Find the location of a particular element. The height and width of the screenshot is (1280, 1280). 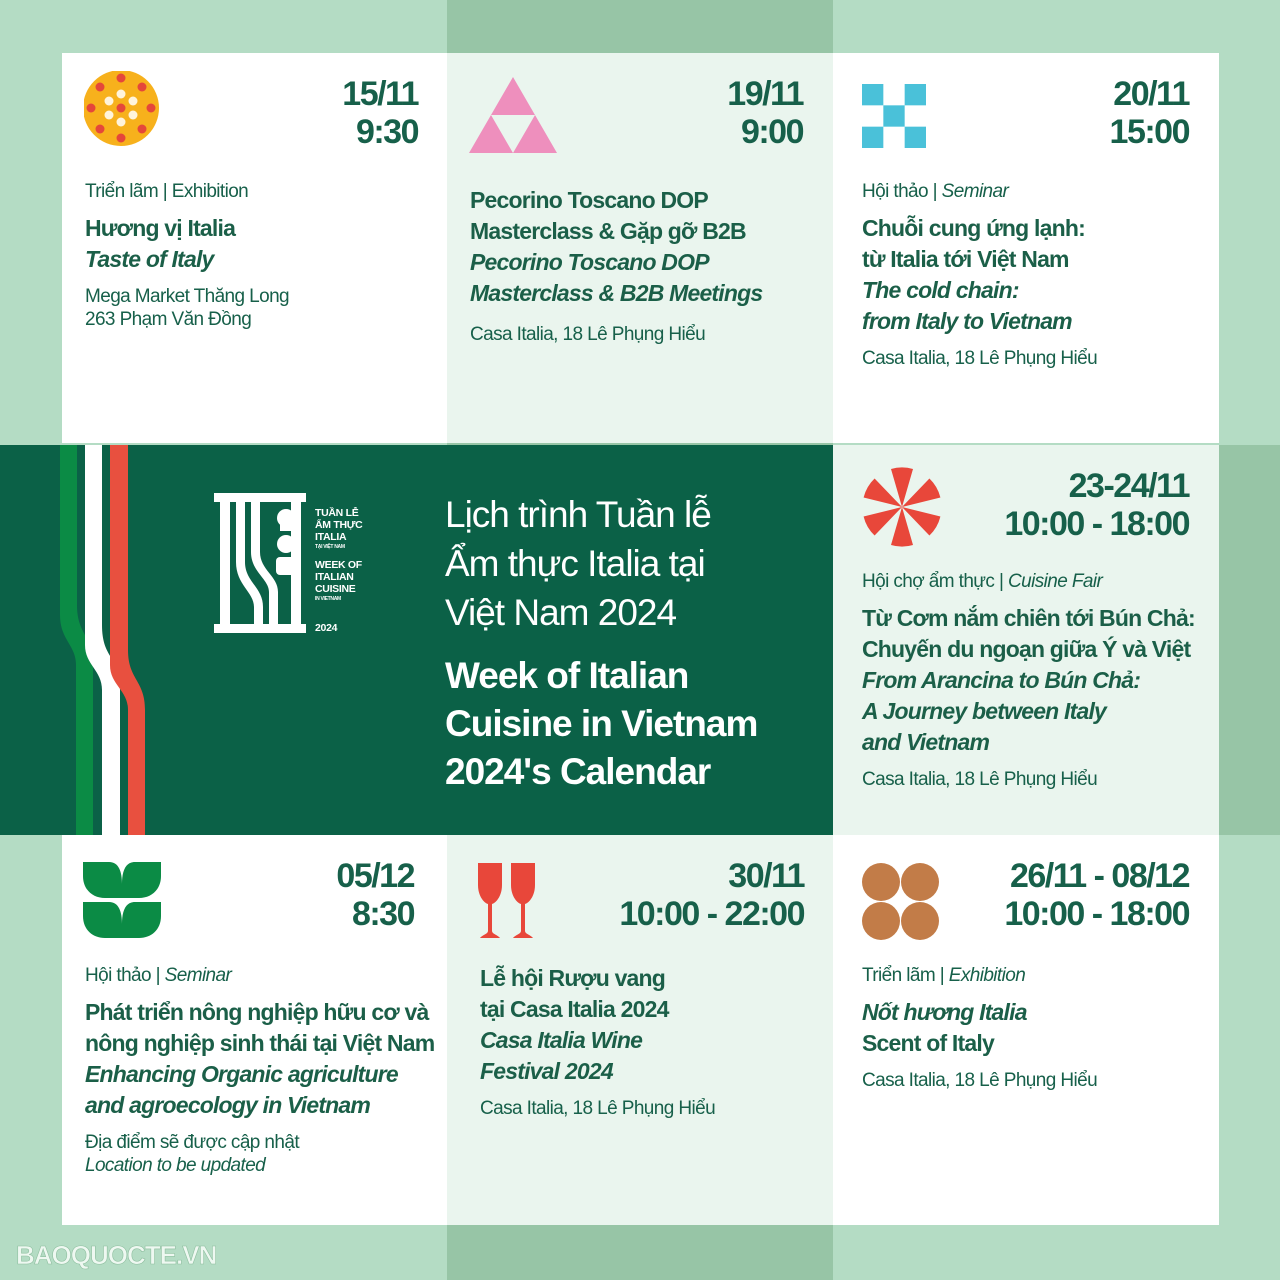

event-title: Lễ hội Rượu vang tại Casa Italia 2024 is located at coordinates (574, 993).